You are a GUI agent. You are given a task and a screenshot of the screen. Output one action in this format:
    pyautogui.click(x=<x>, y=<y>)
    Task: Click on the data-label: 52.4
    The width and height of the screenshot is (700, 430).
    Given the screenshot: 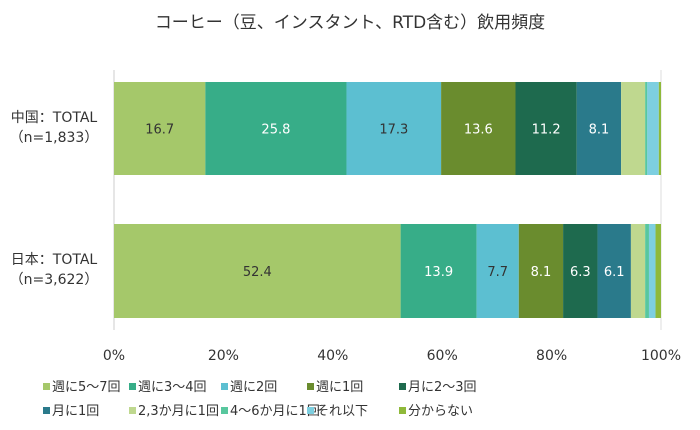 What is the action you would take?
    pyautogui.click(x=257, y=272)
    